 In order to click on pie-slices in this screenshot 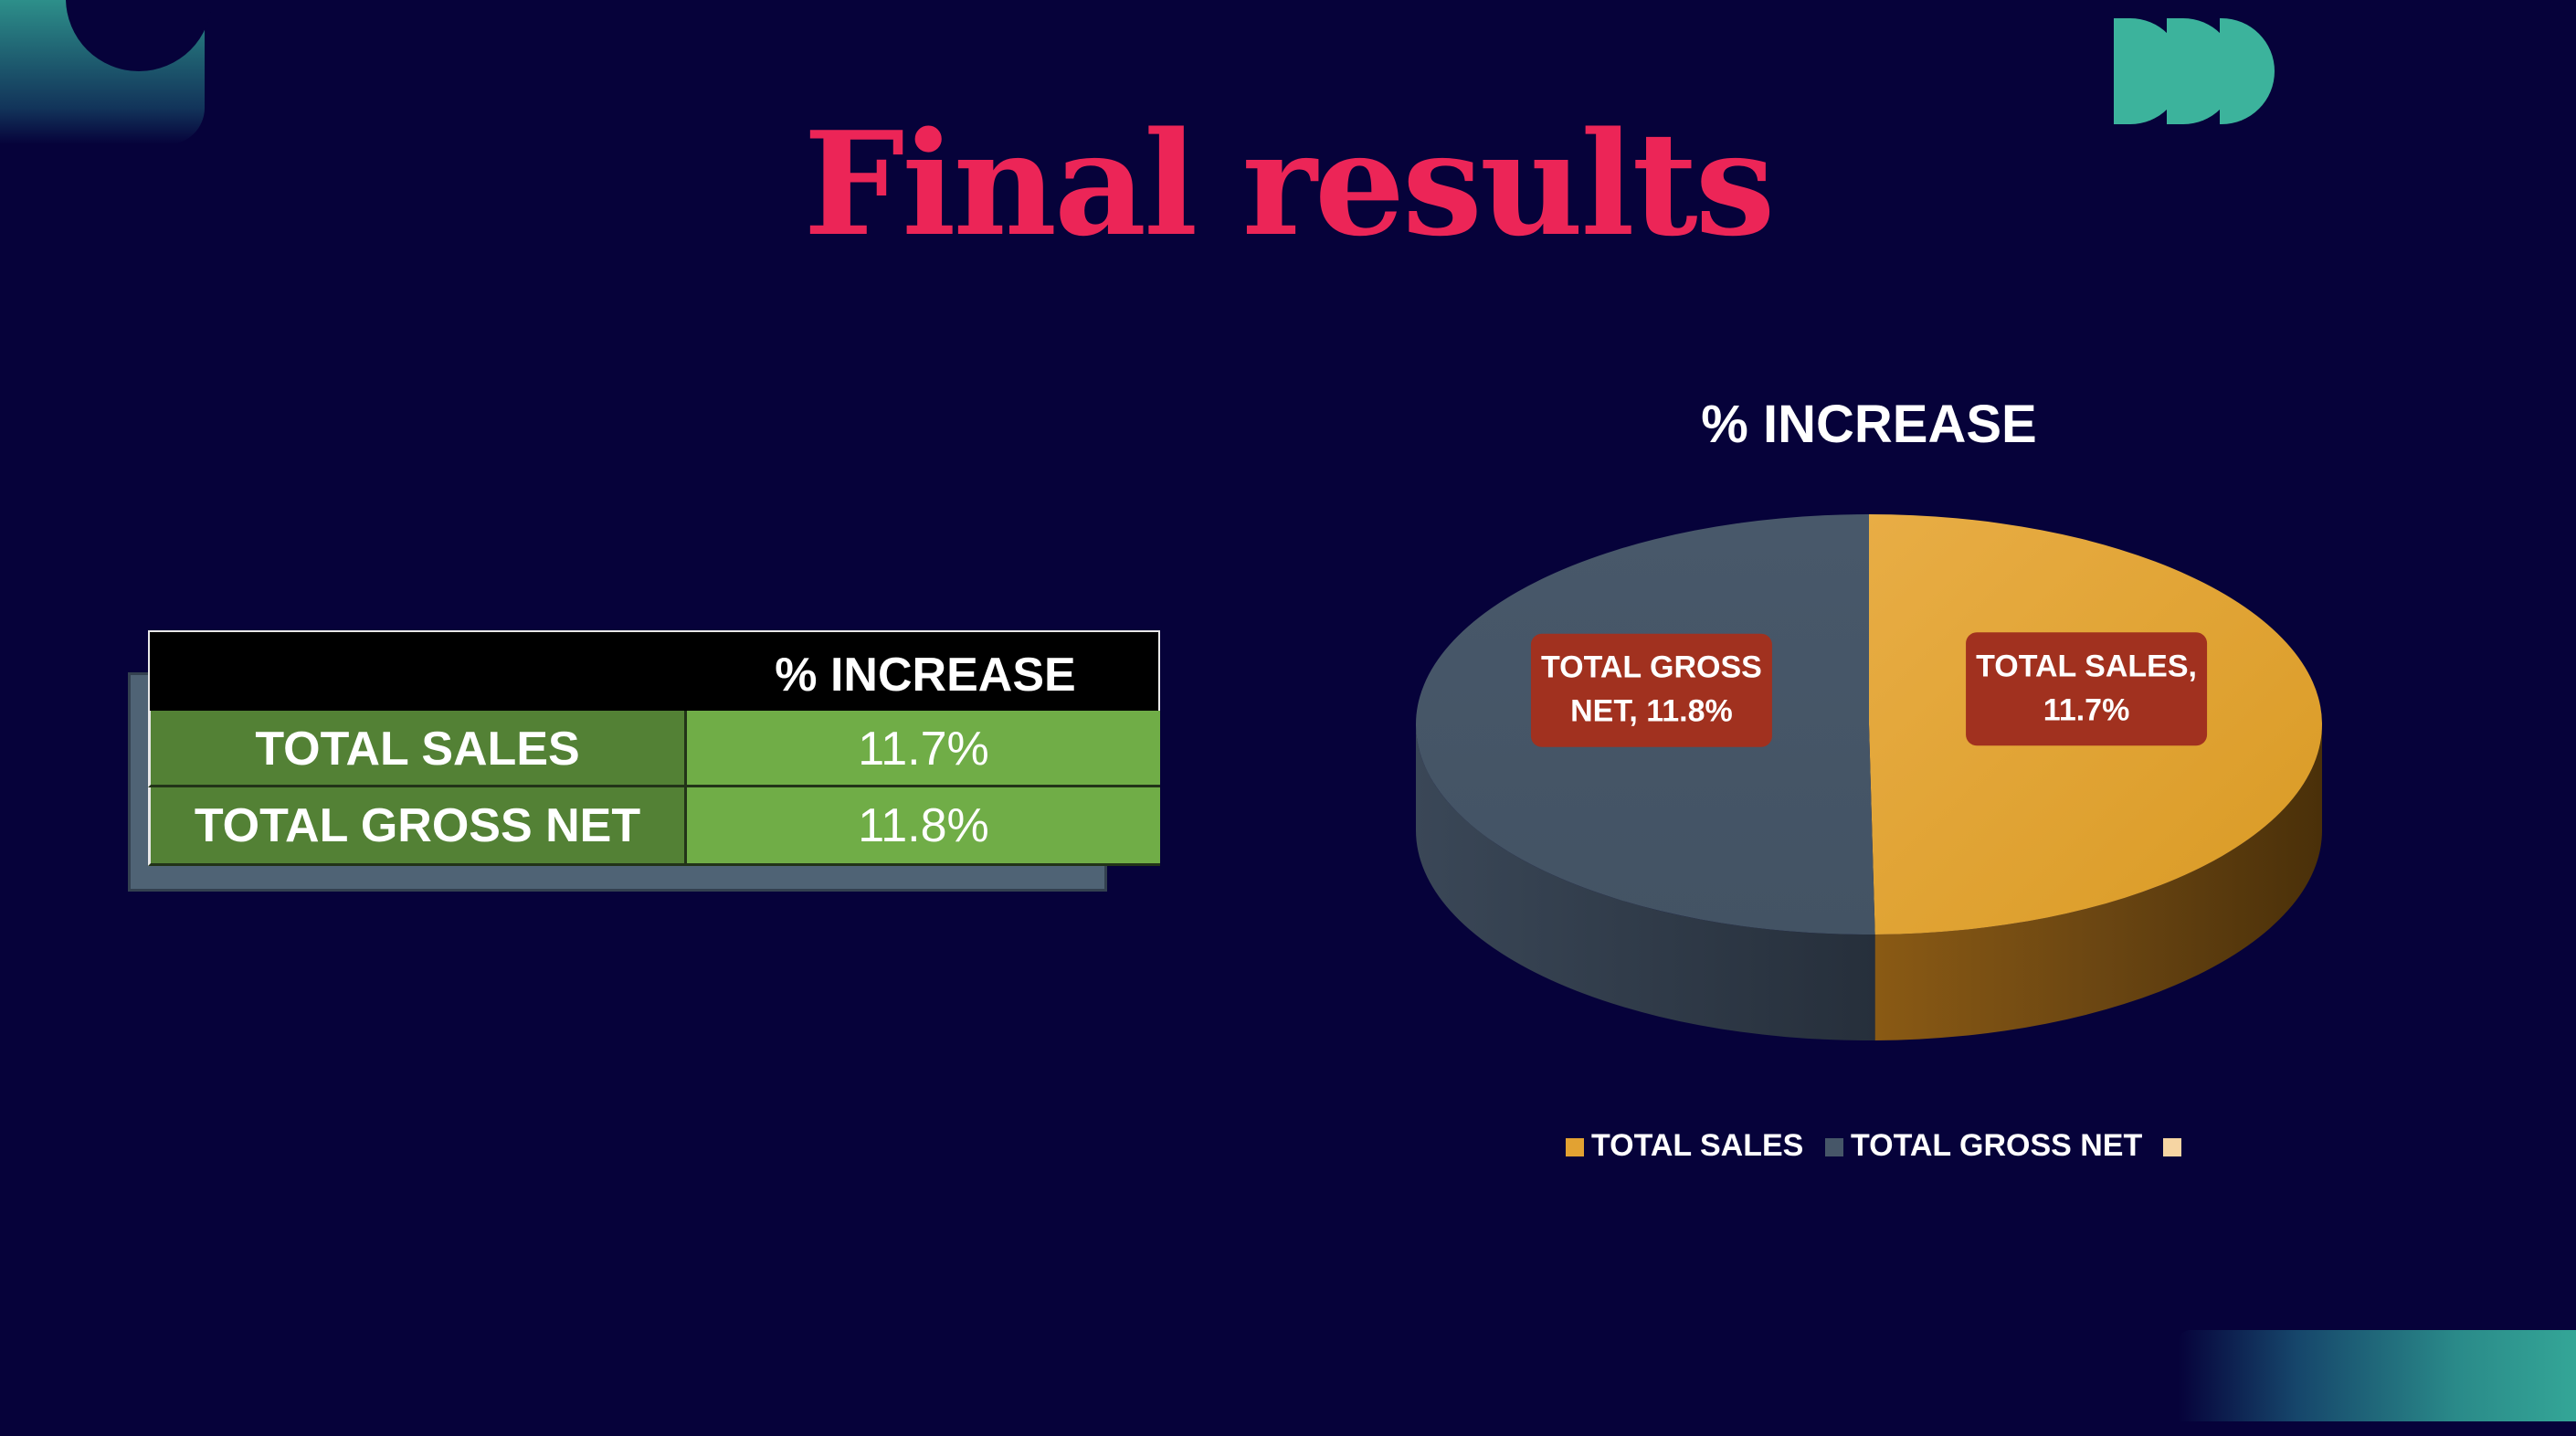, I will do `click(1868, 777)`.